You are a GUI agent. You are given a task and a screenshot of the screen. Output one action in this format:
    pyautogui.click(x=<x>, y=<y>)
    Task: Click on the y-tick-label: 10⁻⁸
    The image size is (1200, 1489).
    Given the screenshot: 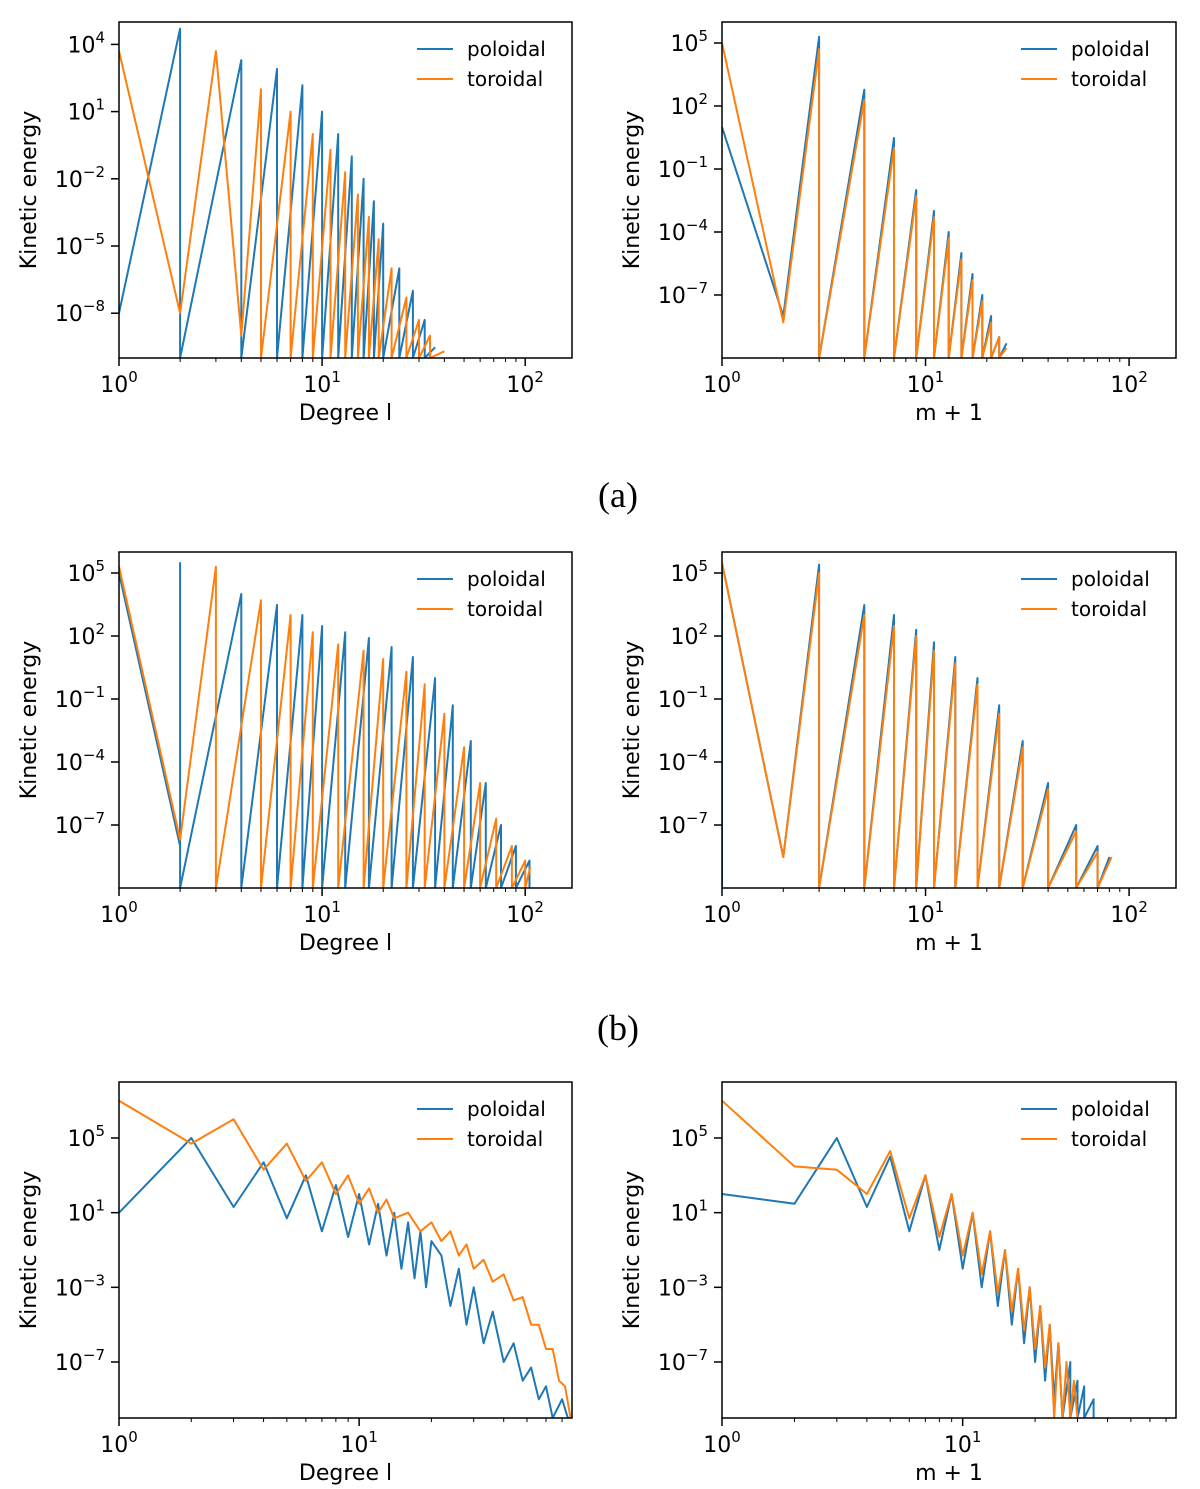 What is the action you would take?
    pyautogui.click(x=80, y=312)
    